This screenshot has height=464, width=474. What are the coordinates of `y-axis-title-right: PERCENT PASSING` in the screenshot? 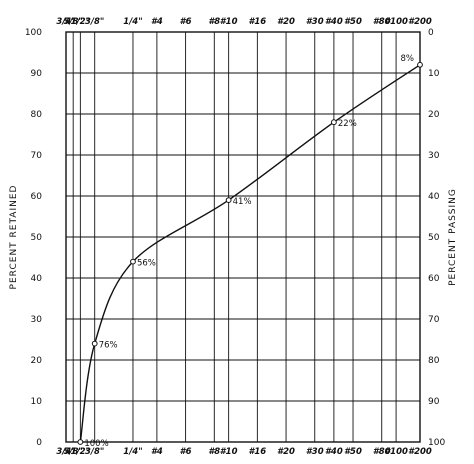 It's located at (453, 237).